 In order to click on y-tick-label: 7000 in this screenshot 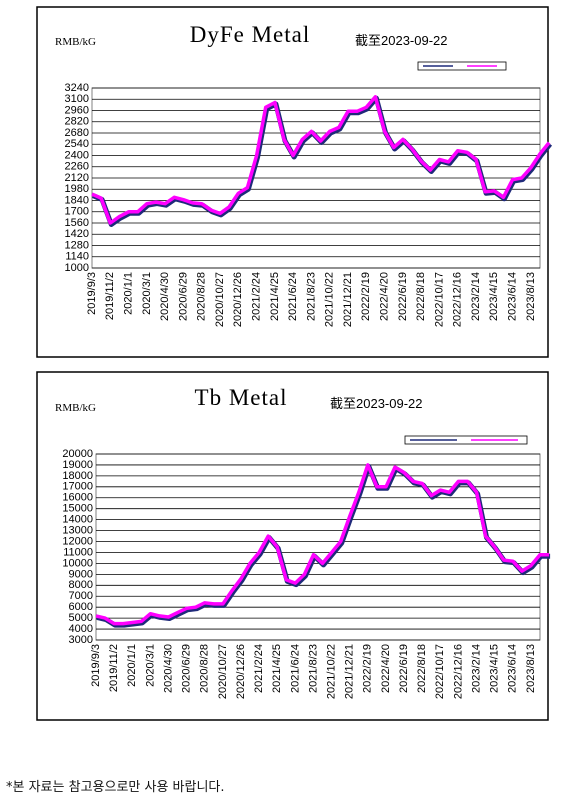, I will do `click(81, 596)`.